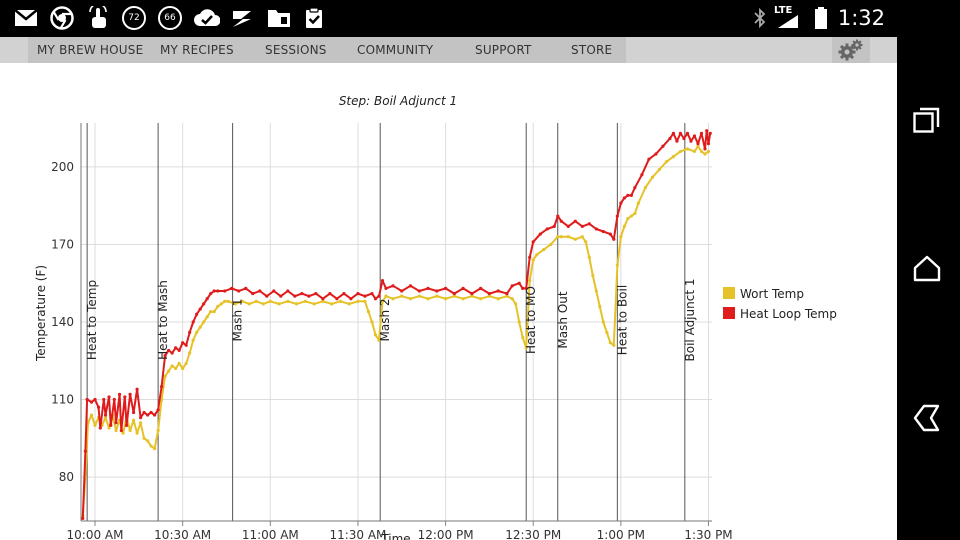 Image resolution: width=960 pixels, height=540 pixels. I want to click on folder-icon, so click(279, 18).